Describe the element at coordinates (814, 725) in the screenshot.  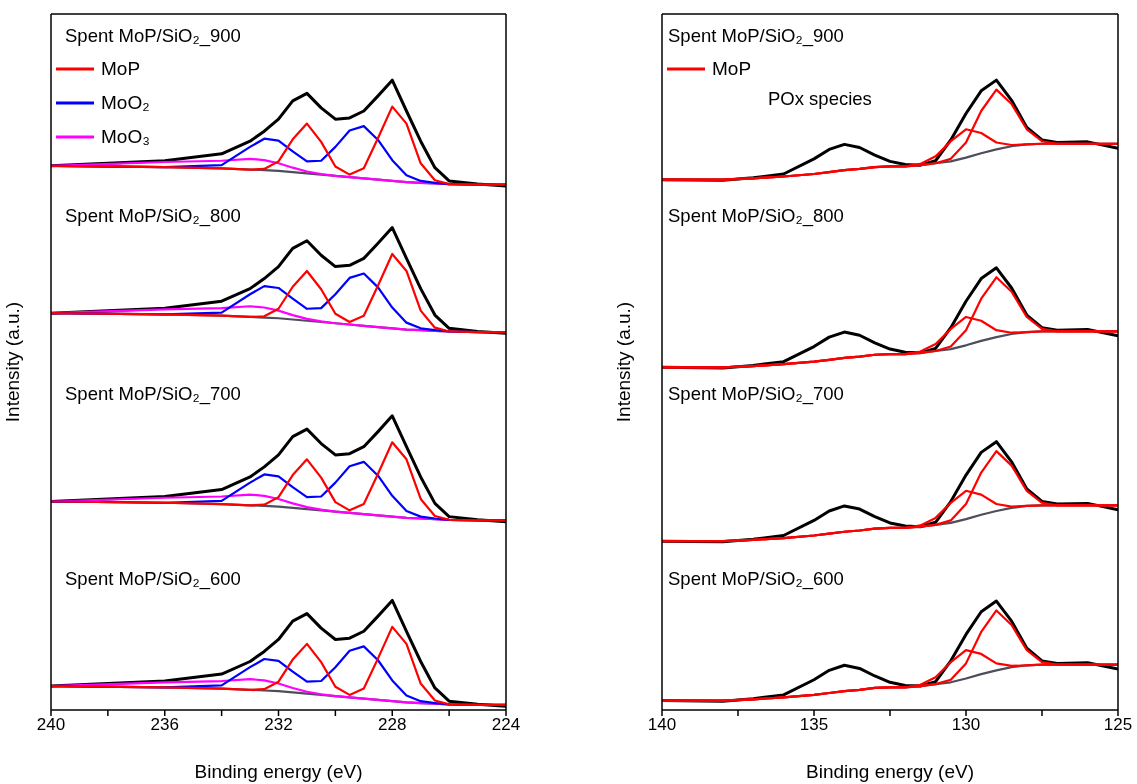
I see `x-tick-label: 135` at that location.